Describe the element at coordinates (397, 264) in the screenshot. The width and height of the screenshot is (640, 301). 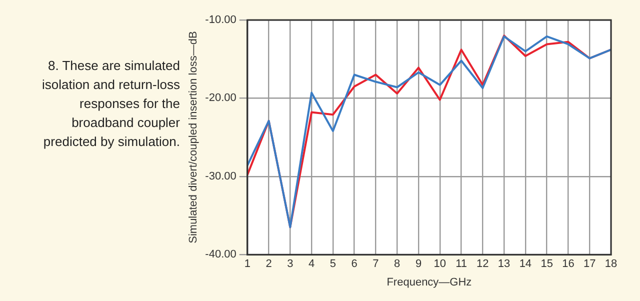
I see `x-tick-label: 8` at that location.